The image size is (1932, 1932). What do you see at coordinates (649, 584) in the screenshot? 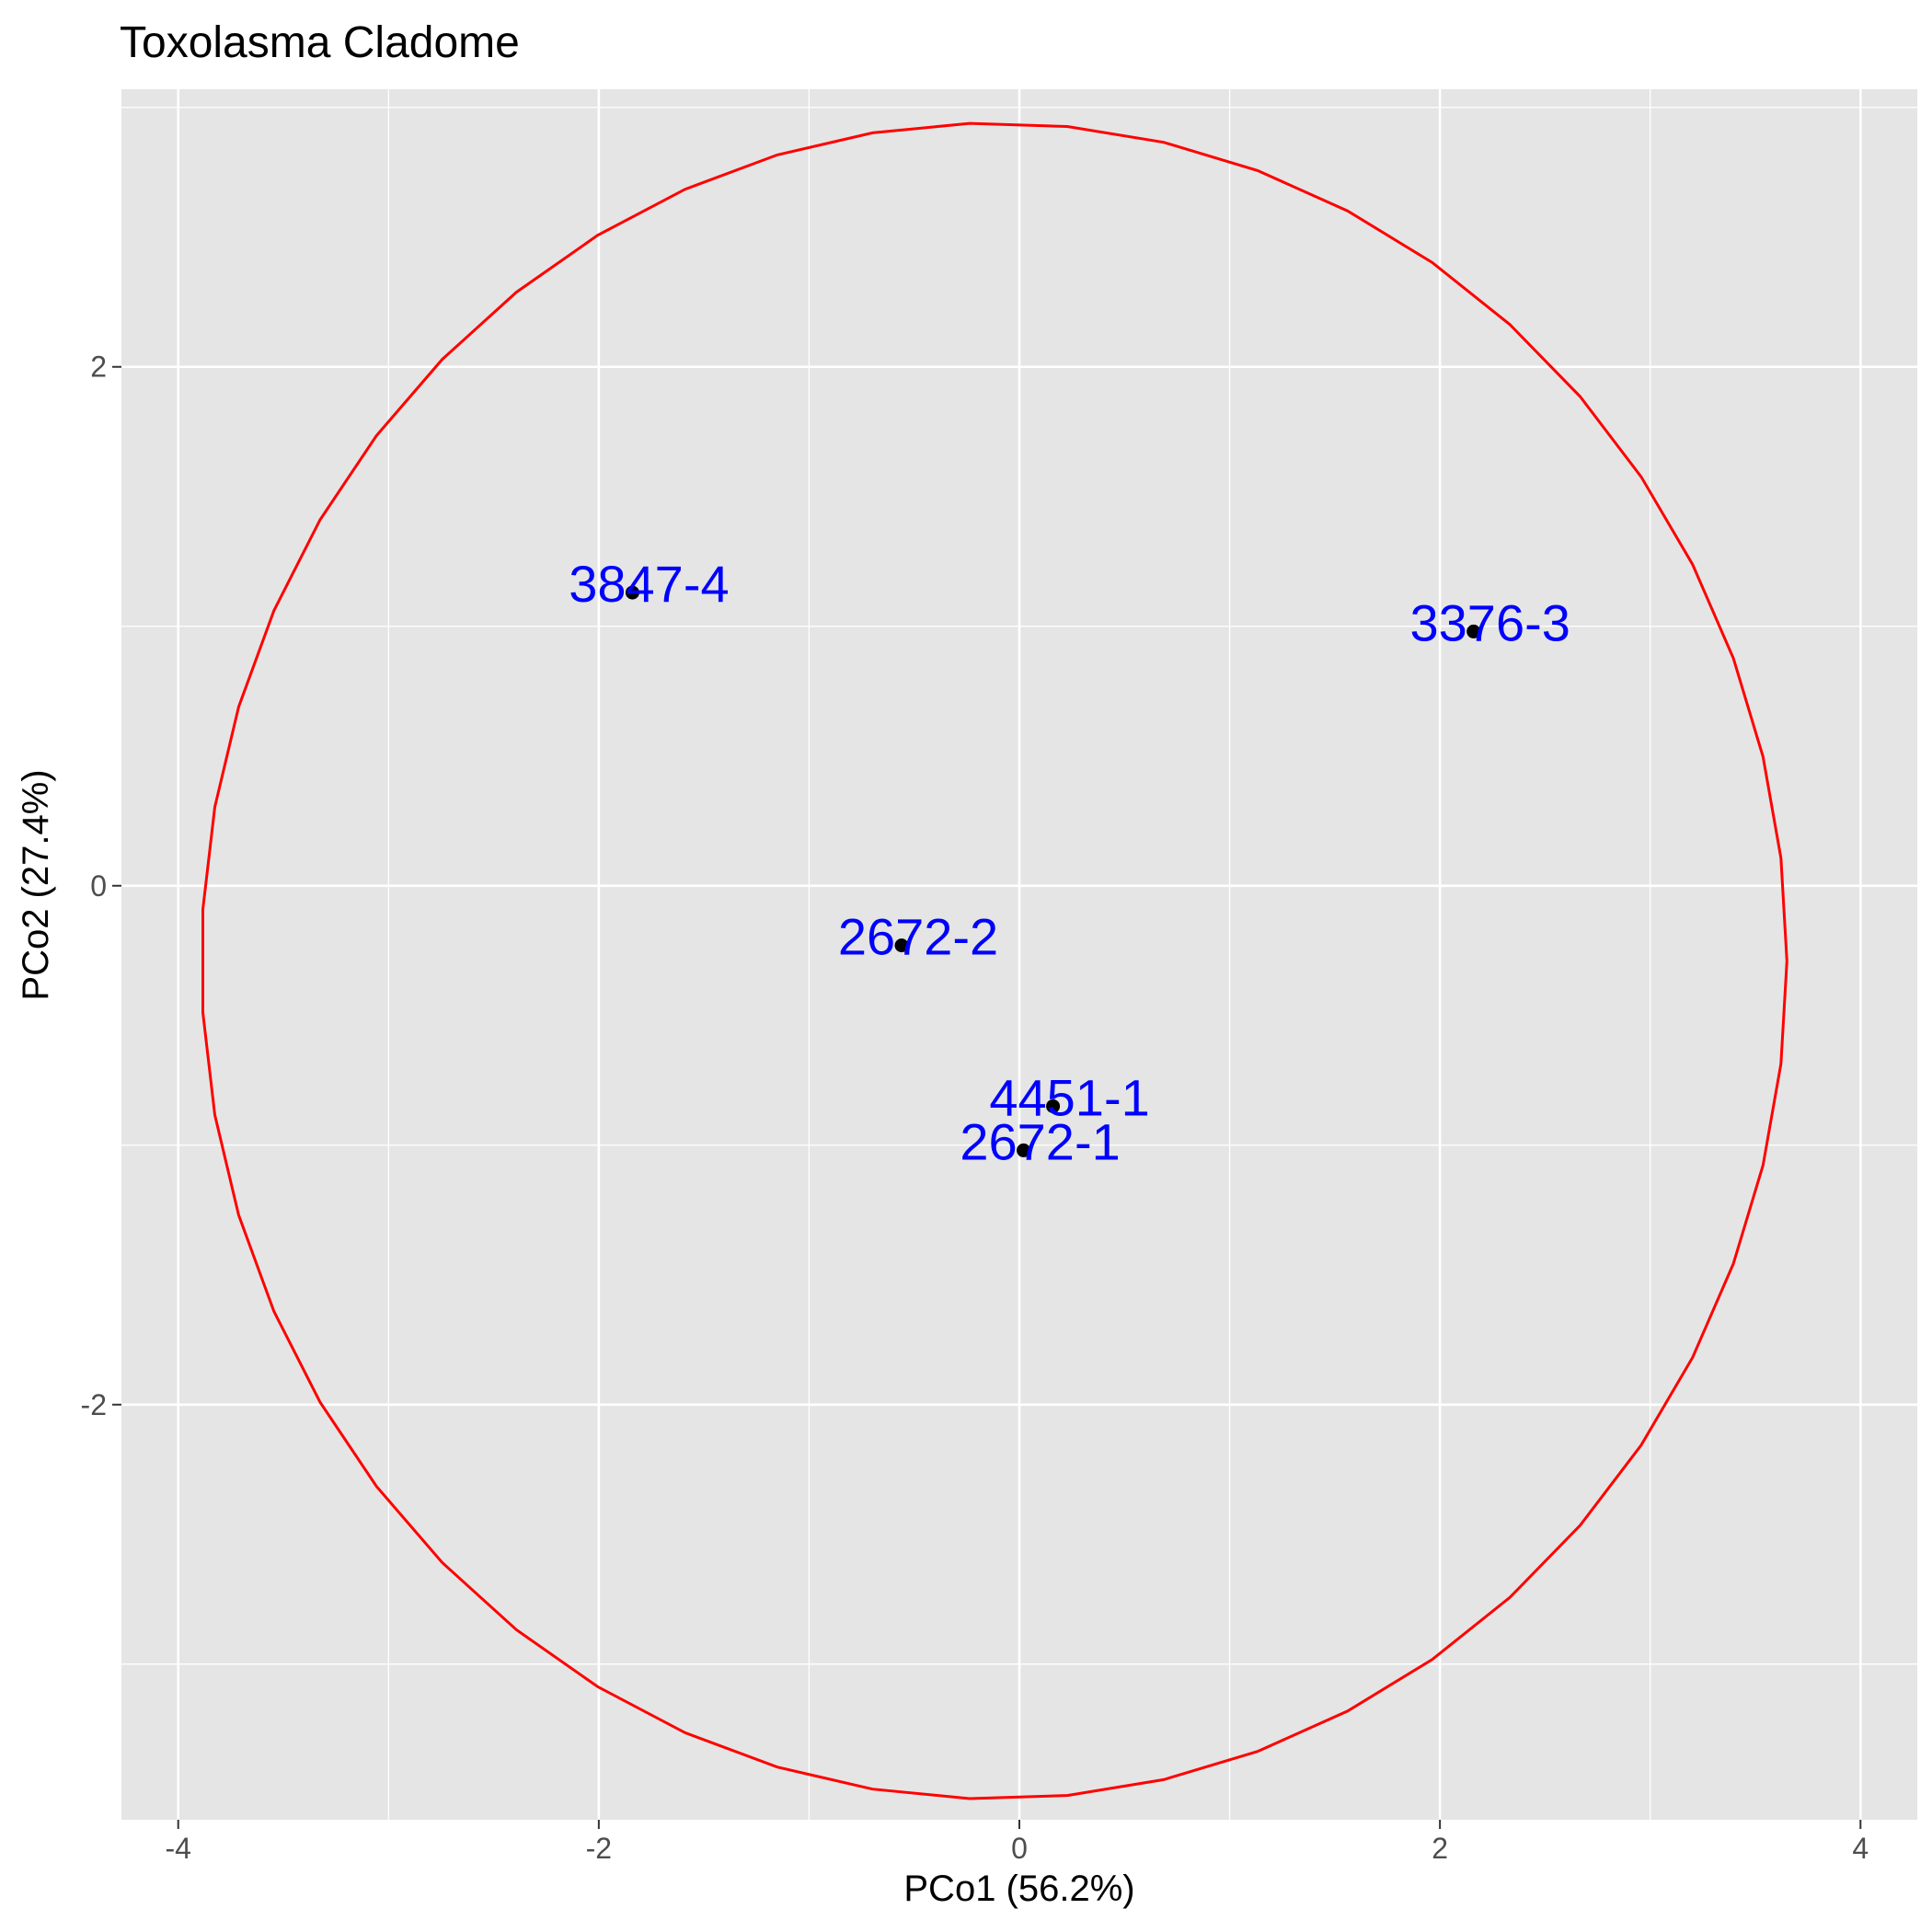
I see `point-label: 3847-4` at bounding box center [649, 584].